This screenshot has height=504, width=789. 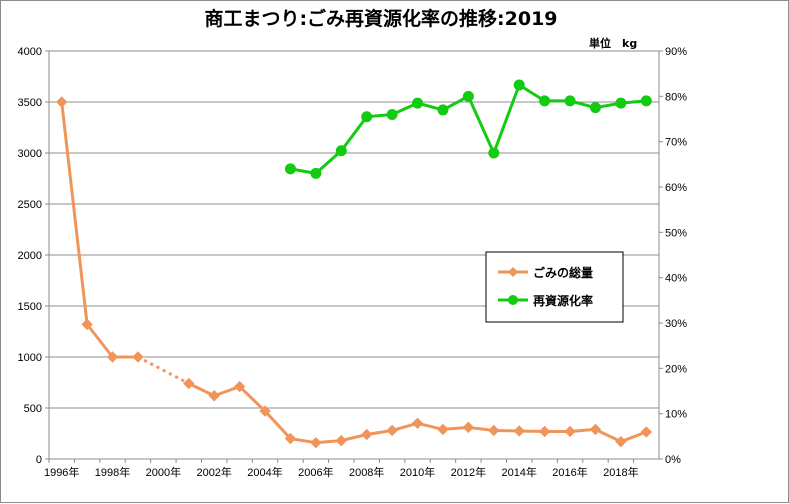 What do you see at coordinates (676, 369) in the screenshot?
I see `right-tick-label: 20%` at bounding box center [676, 369].